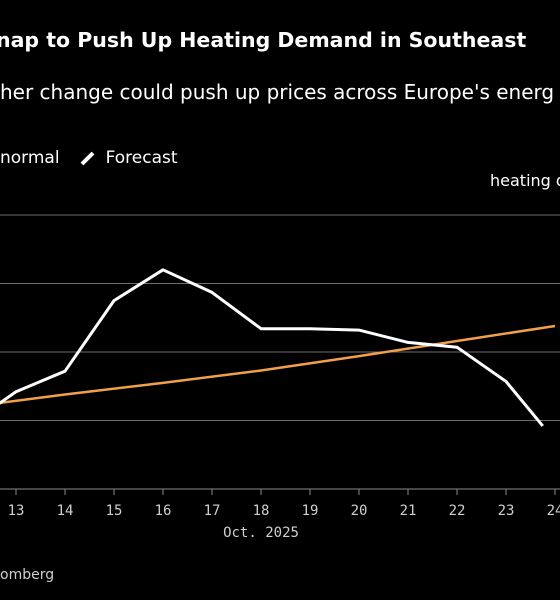 Image resolution: width=560 pixels, height=600 pixels. Describe the element at coordinates (359, 511) in the screenshot. I see `x-tick-label-20: 20` at that location.